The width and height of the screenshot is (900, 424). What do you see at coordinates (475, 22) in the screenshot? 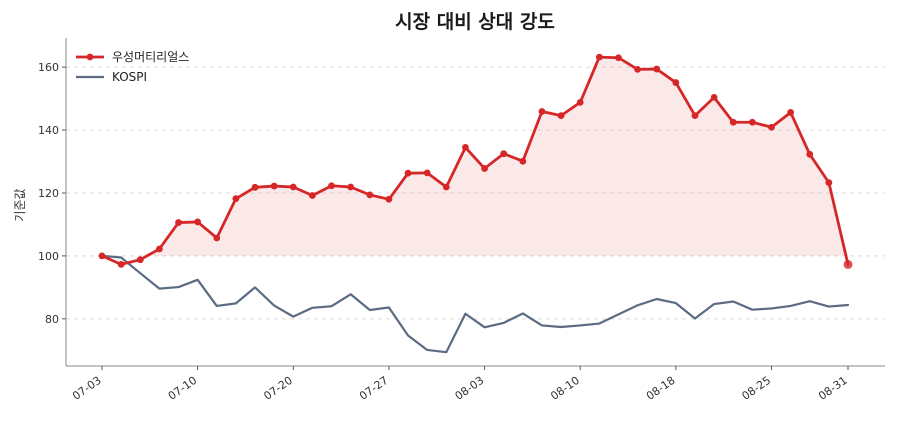
I see `chart-title: 시장 대비 상대 강도` at bounding box center [475, 22].